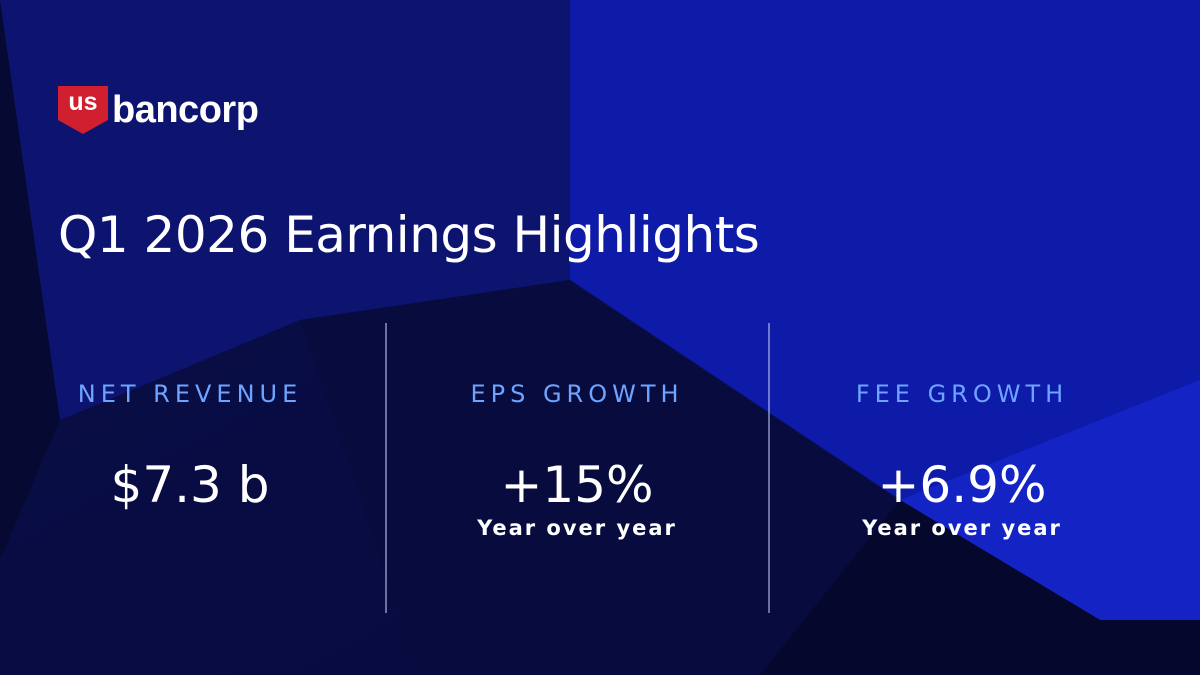  What do you see at coordinates (190, 485) in the screenshot?
I see `metric-value: $7.3 b` at bounding box center [190, 485].